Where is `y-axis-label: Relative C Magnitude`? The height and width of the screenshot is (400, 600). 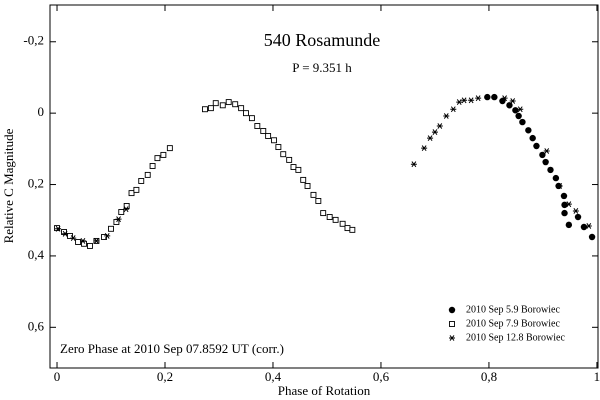
y-axis-label: Relative C Magnitude is located at coordinates (8, 185).